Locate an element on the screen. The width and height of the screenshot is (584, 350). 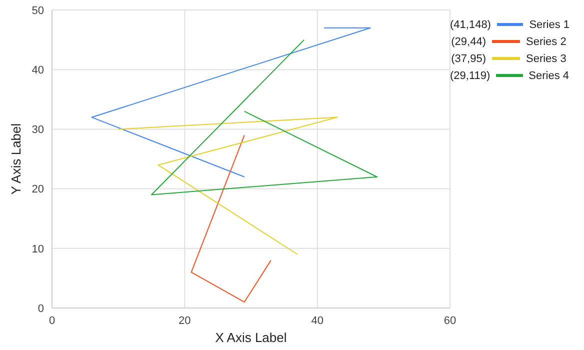
y-tick-label: 40 is located at coordinates (38, 70).